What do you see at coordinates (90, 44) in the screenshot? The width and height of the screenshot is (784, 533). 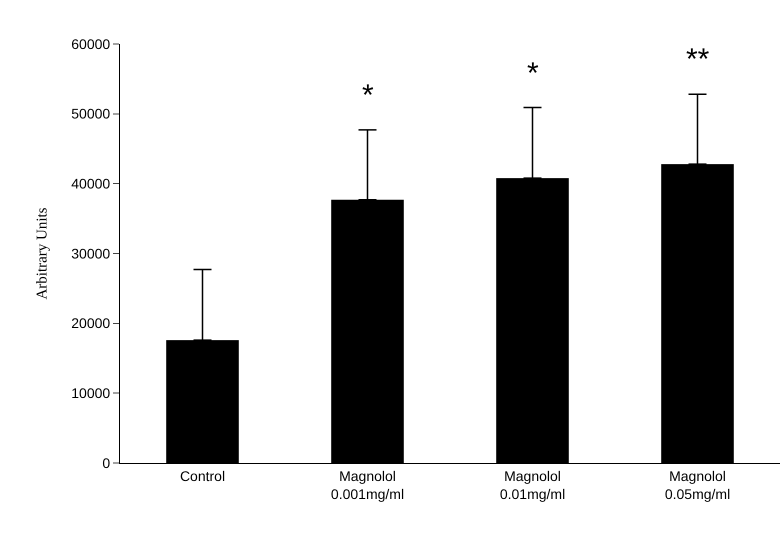 I see `y-tick-label: 60000` at bounding box center [90, 44].